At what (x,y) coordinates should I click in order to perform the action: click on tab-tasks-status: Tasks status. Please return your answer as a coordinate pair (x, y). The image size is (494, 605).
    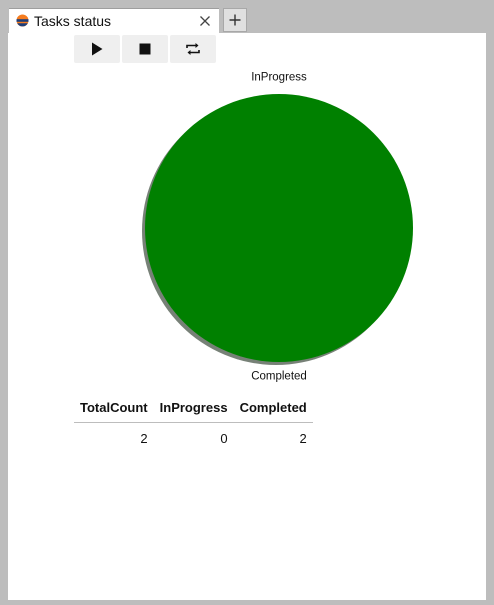
    Looking at the image, I should click on (114, 20).